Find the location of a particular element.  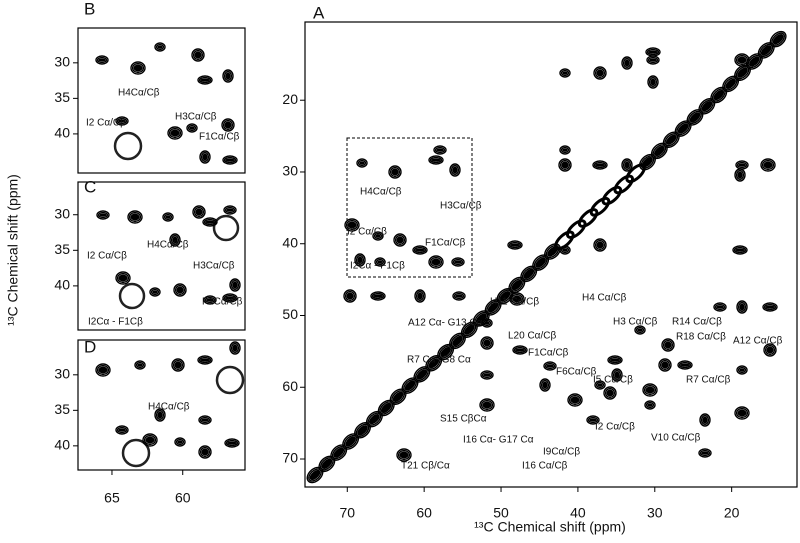

annotation: H3Cα/Cβ is located at coordinates (196, 117).